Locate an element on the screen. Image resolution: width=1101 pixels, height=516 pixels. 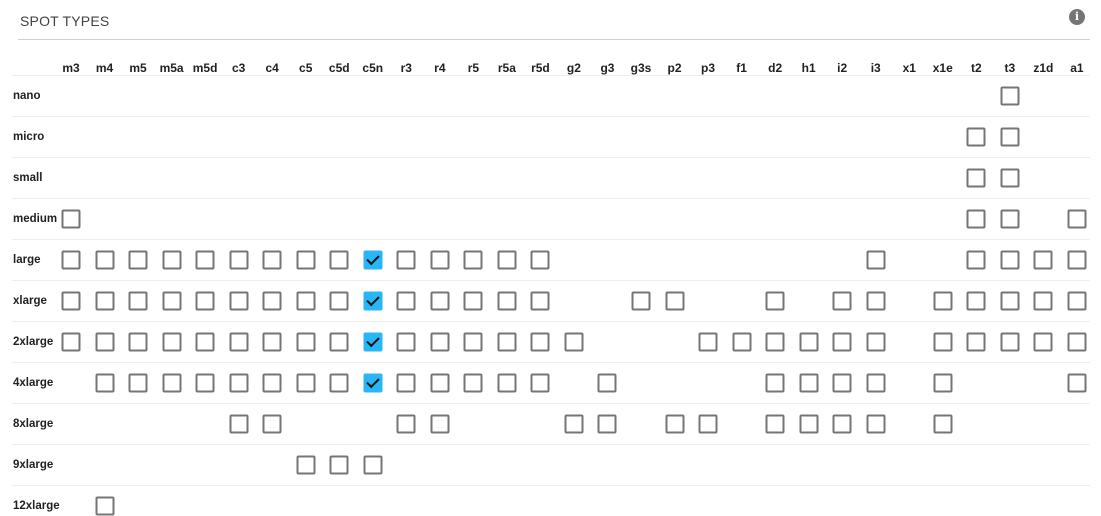
checkbox-r5d-large is located at coordinates (540, 260).